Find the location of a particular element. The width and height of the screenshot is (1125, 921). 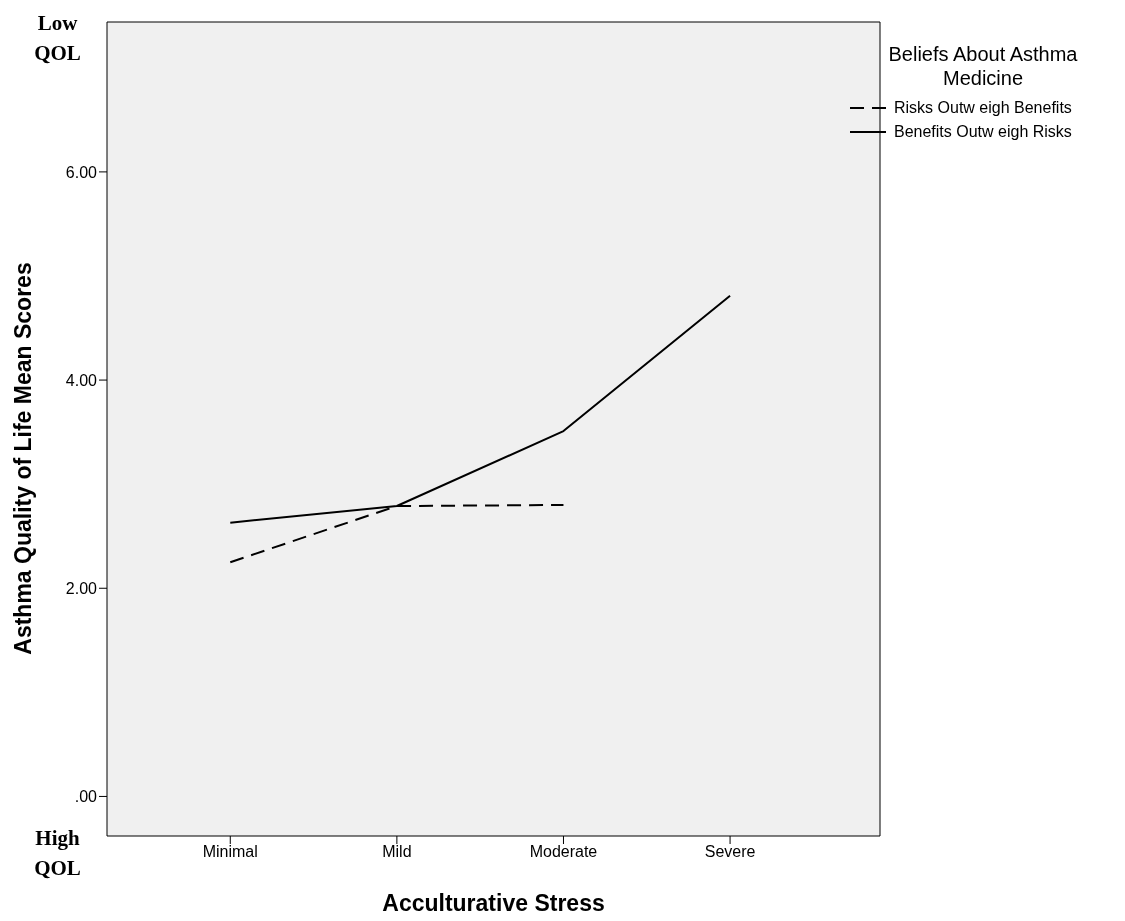

text: Low QOL is located at coordinates (57, 38).